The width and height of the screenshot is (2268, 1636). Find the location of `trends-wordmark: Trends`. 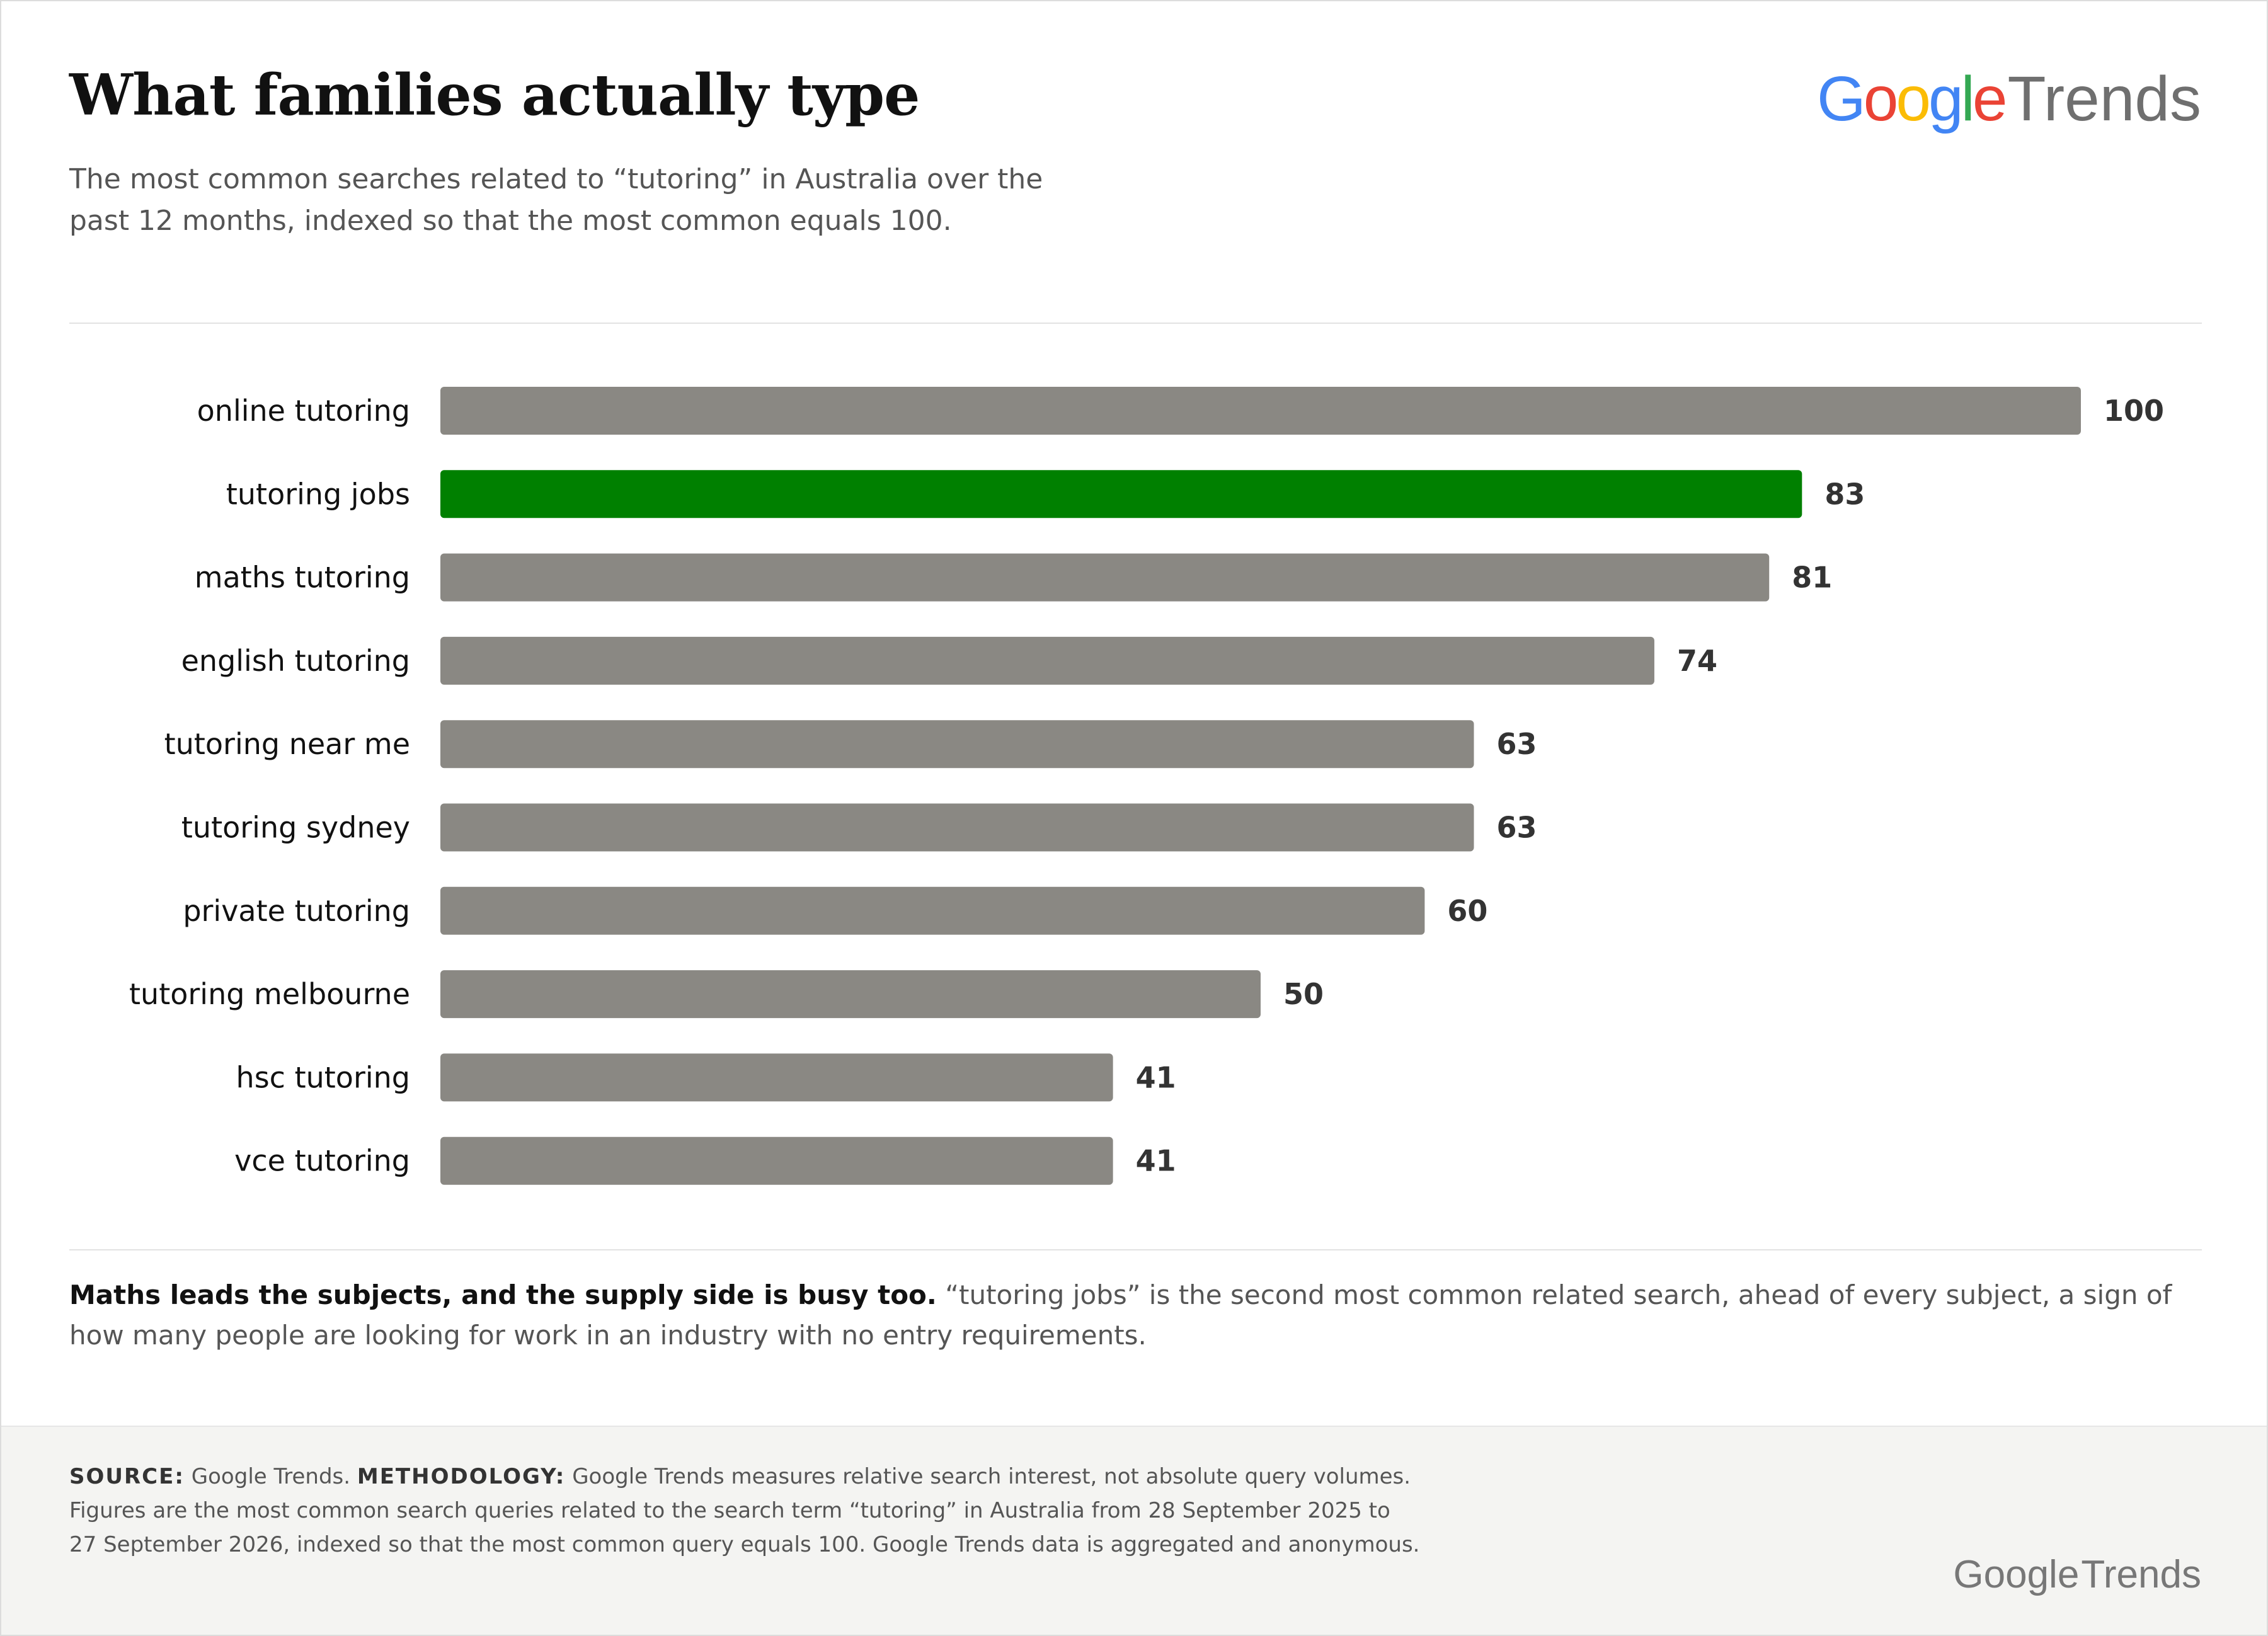

trends-wordmark: Trends is located at coordinates (2104, 99).